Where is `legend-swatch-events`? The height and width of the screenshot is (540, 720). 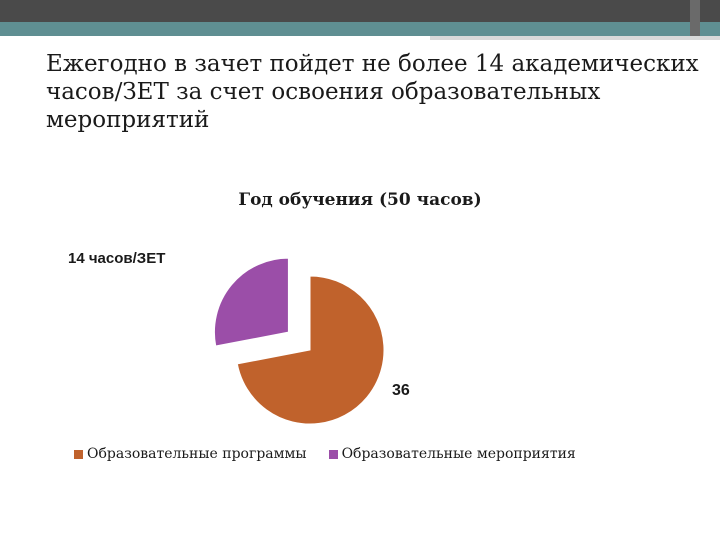 legend-swatch-events is located at coordinates (333, 454).